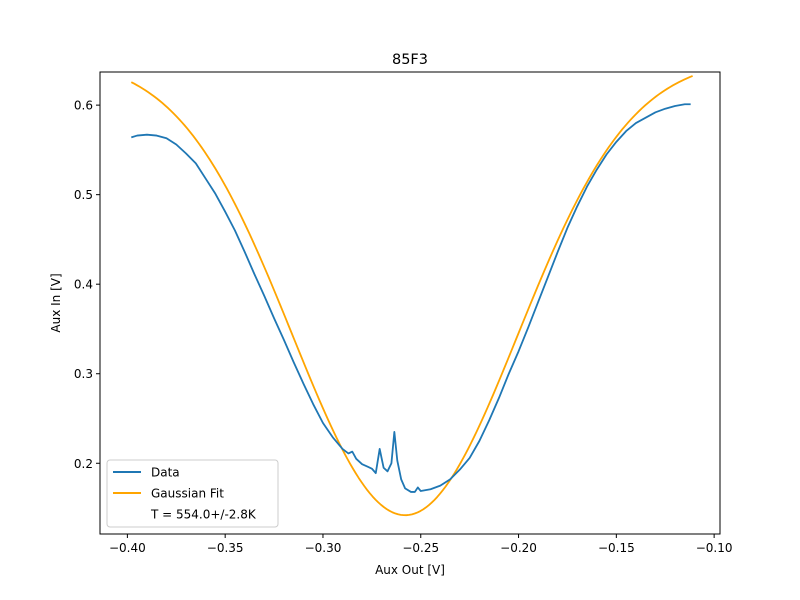 The image size is (800, 600). Describe the element at coordinates (83, 285) in the screenshot. I see `y-tick-label: 0.4` at that location.